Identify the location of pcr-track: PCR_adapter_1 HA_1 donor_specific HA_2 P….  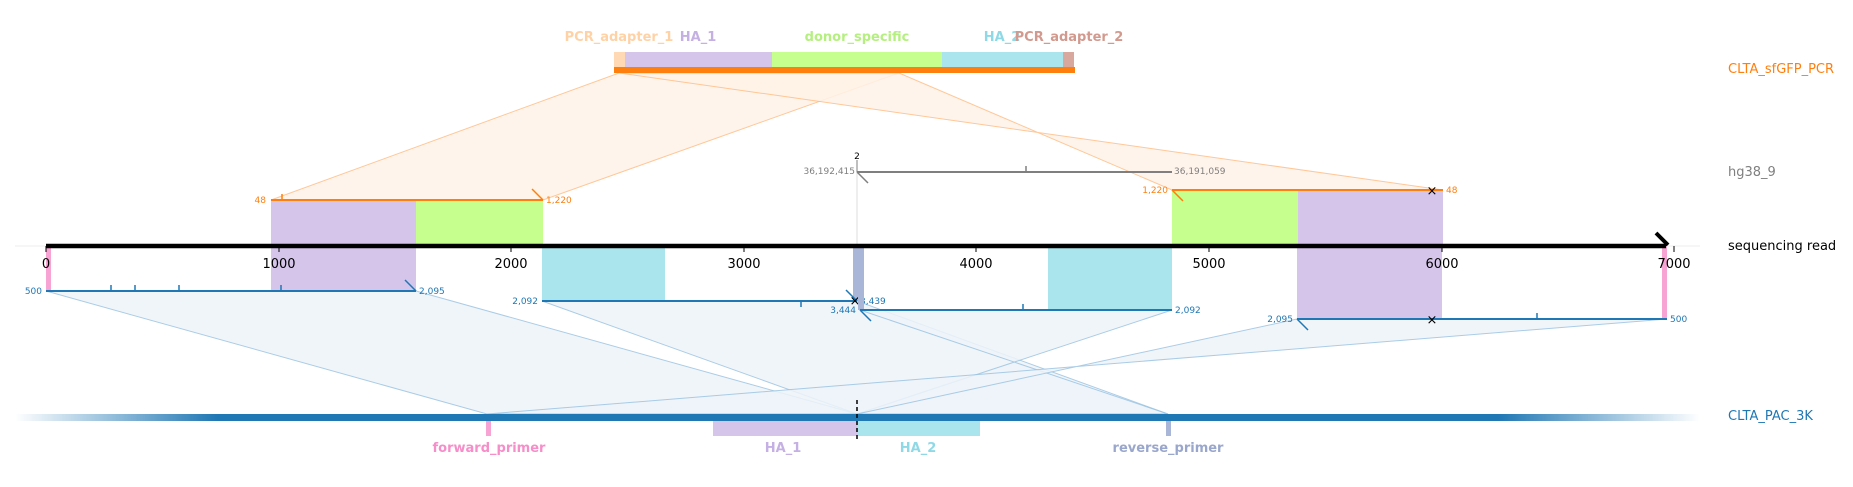
(844, 51).